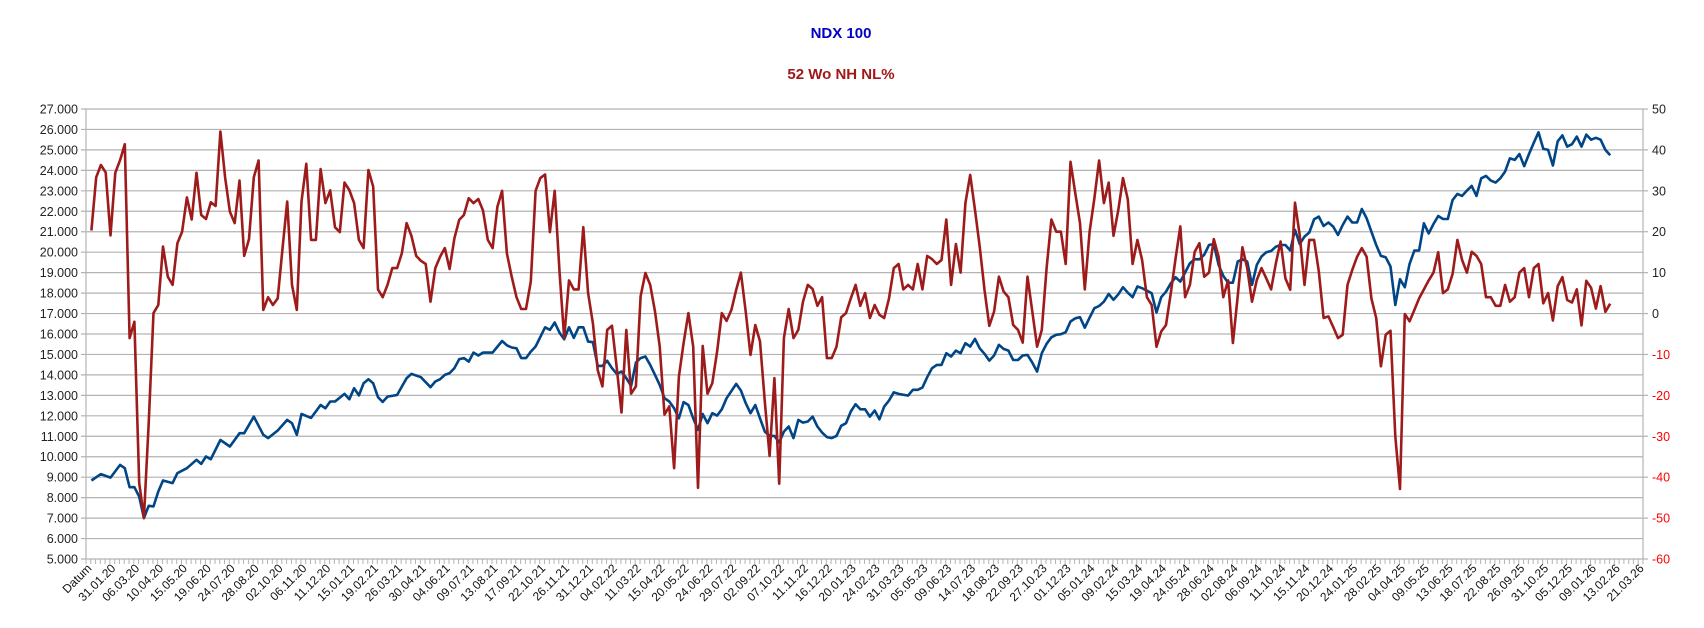 This screenshot has width=1704, height=628. What do you see at coordinates (59, 437) in the screenshot?
I see `left-tick-label: 11.000` at bounding box center [59, 437].